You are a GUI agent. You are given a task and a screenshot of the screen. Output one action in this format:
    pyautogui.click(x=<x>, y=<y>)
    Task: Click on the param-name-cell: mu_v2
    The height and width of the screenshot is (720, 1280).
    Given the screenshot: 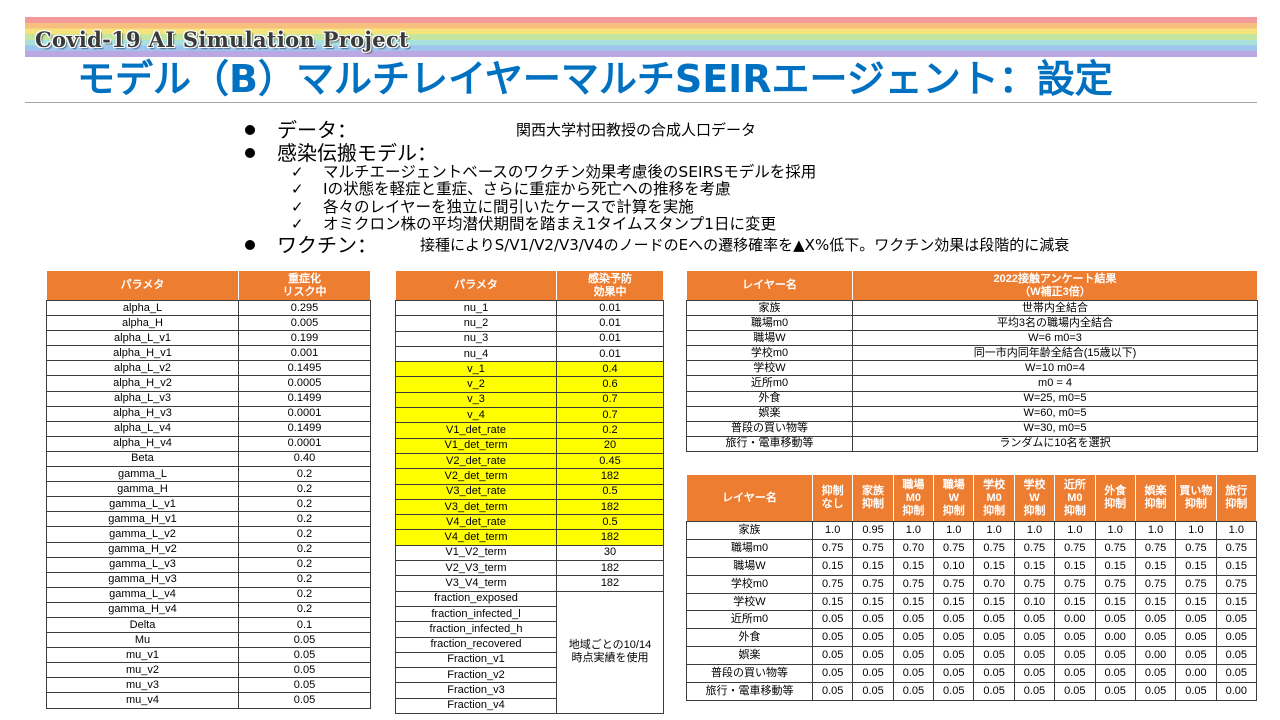 What is the action you would take?
    pyautogui.click(x=142, y=670)
    